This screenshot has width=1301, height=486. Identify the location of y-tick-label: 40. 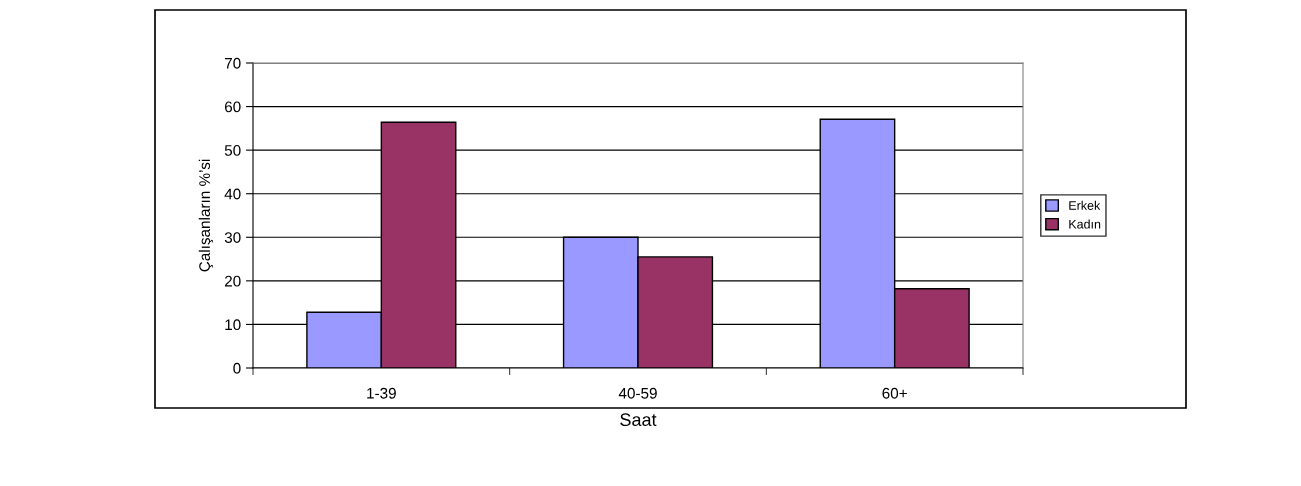
(232, 194).